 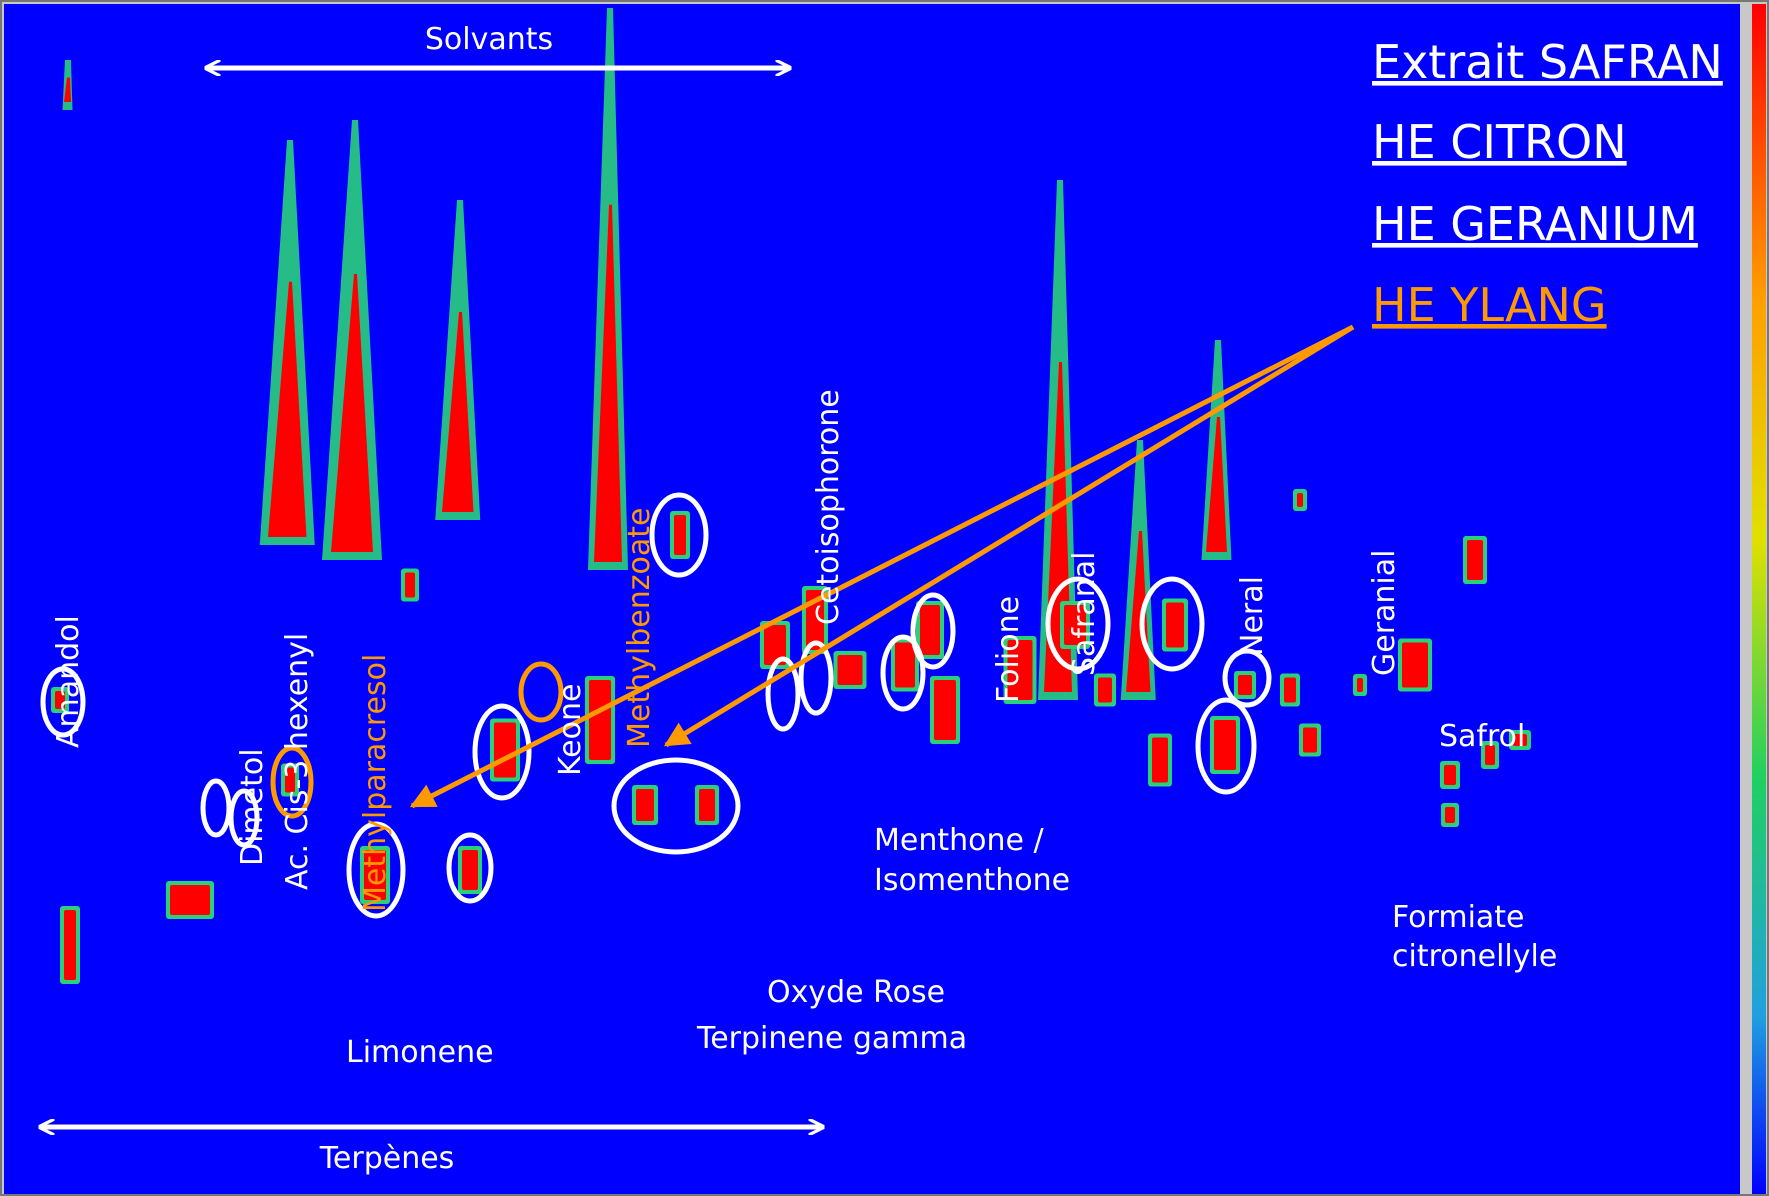 I want to click on compound-label: Terpinene gamma, so click(x=831, y=1038).